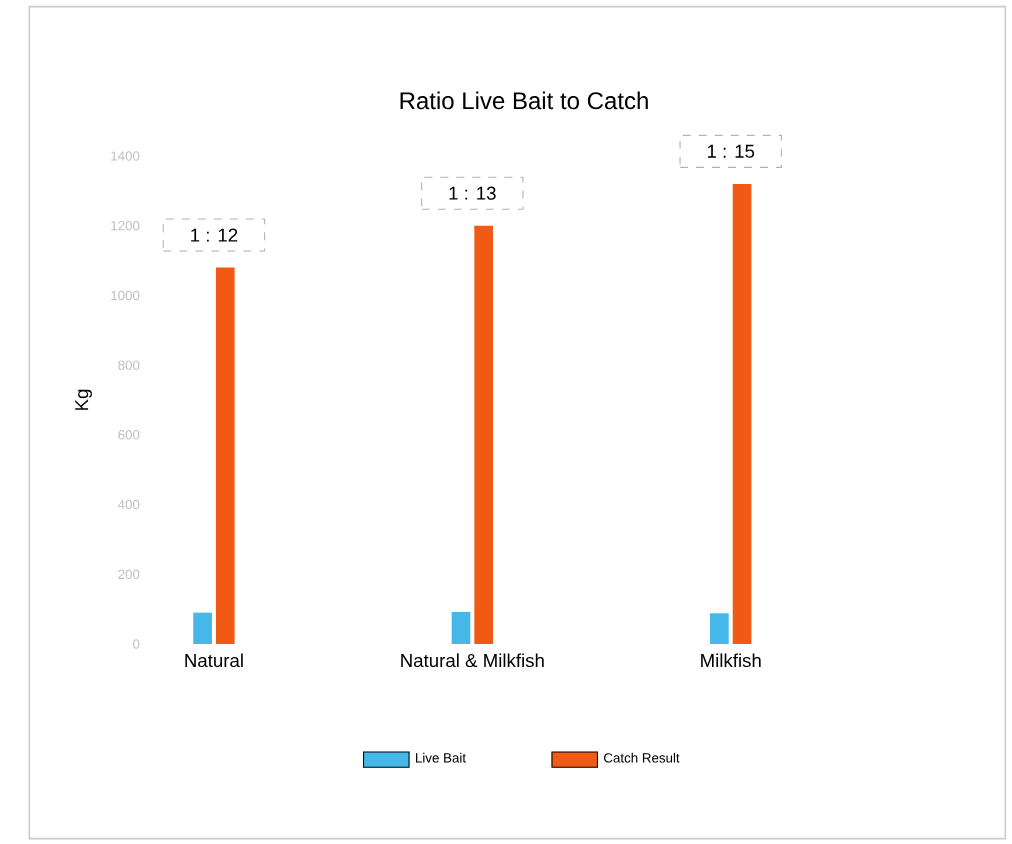 Image resolution: width=1012 pixels, height=844 pixels. Describe the element at coordinates (83, 399) in the screenshot. I see `y-axis-title: Kg` at that location.